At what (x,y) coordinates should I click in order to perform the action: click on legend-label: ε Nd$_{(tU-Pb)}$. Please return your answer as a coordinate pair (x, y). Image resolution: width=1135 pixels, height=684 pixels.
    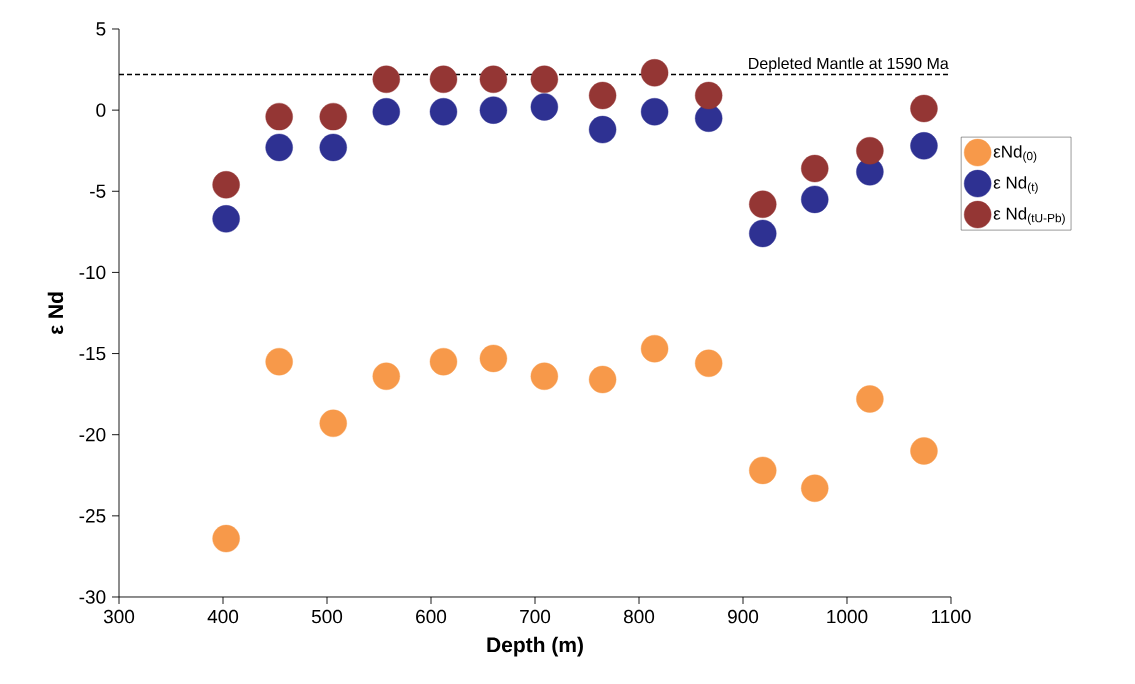
    Looking at the image, I should click on (1029, 216).